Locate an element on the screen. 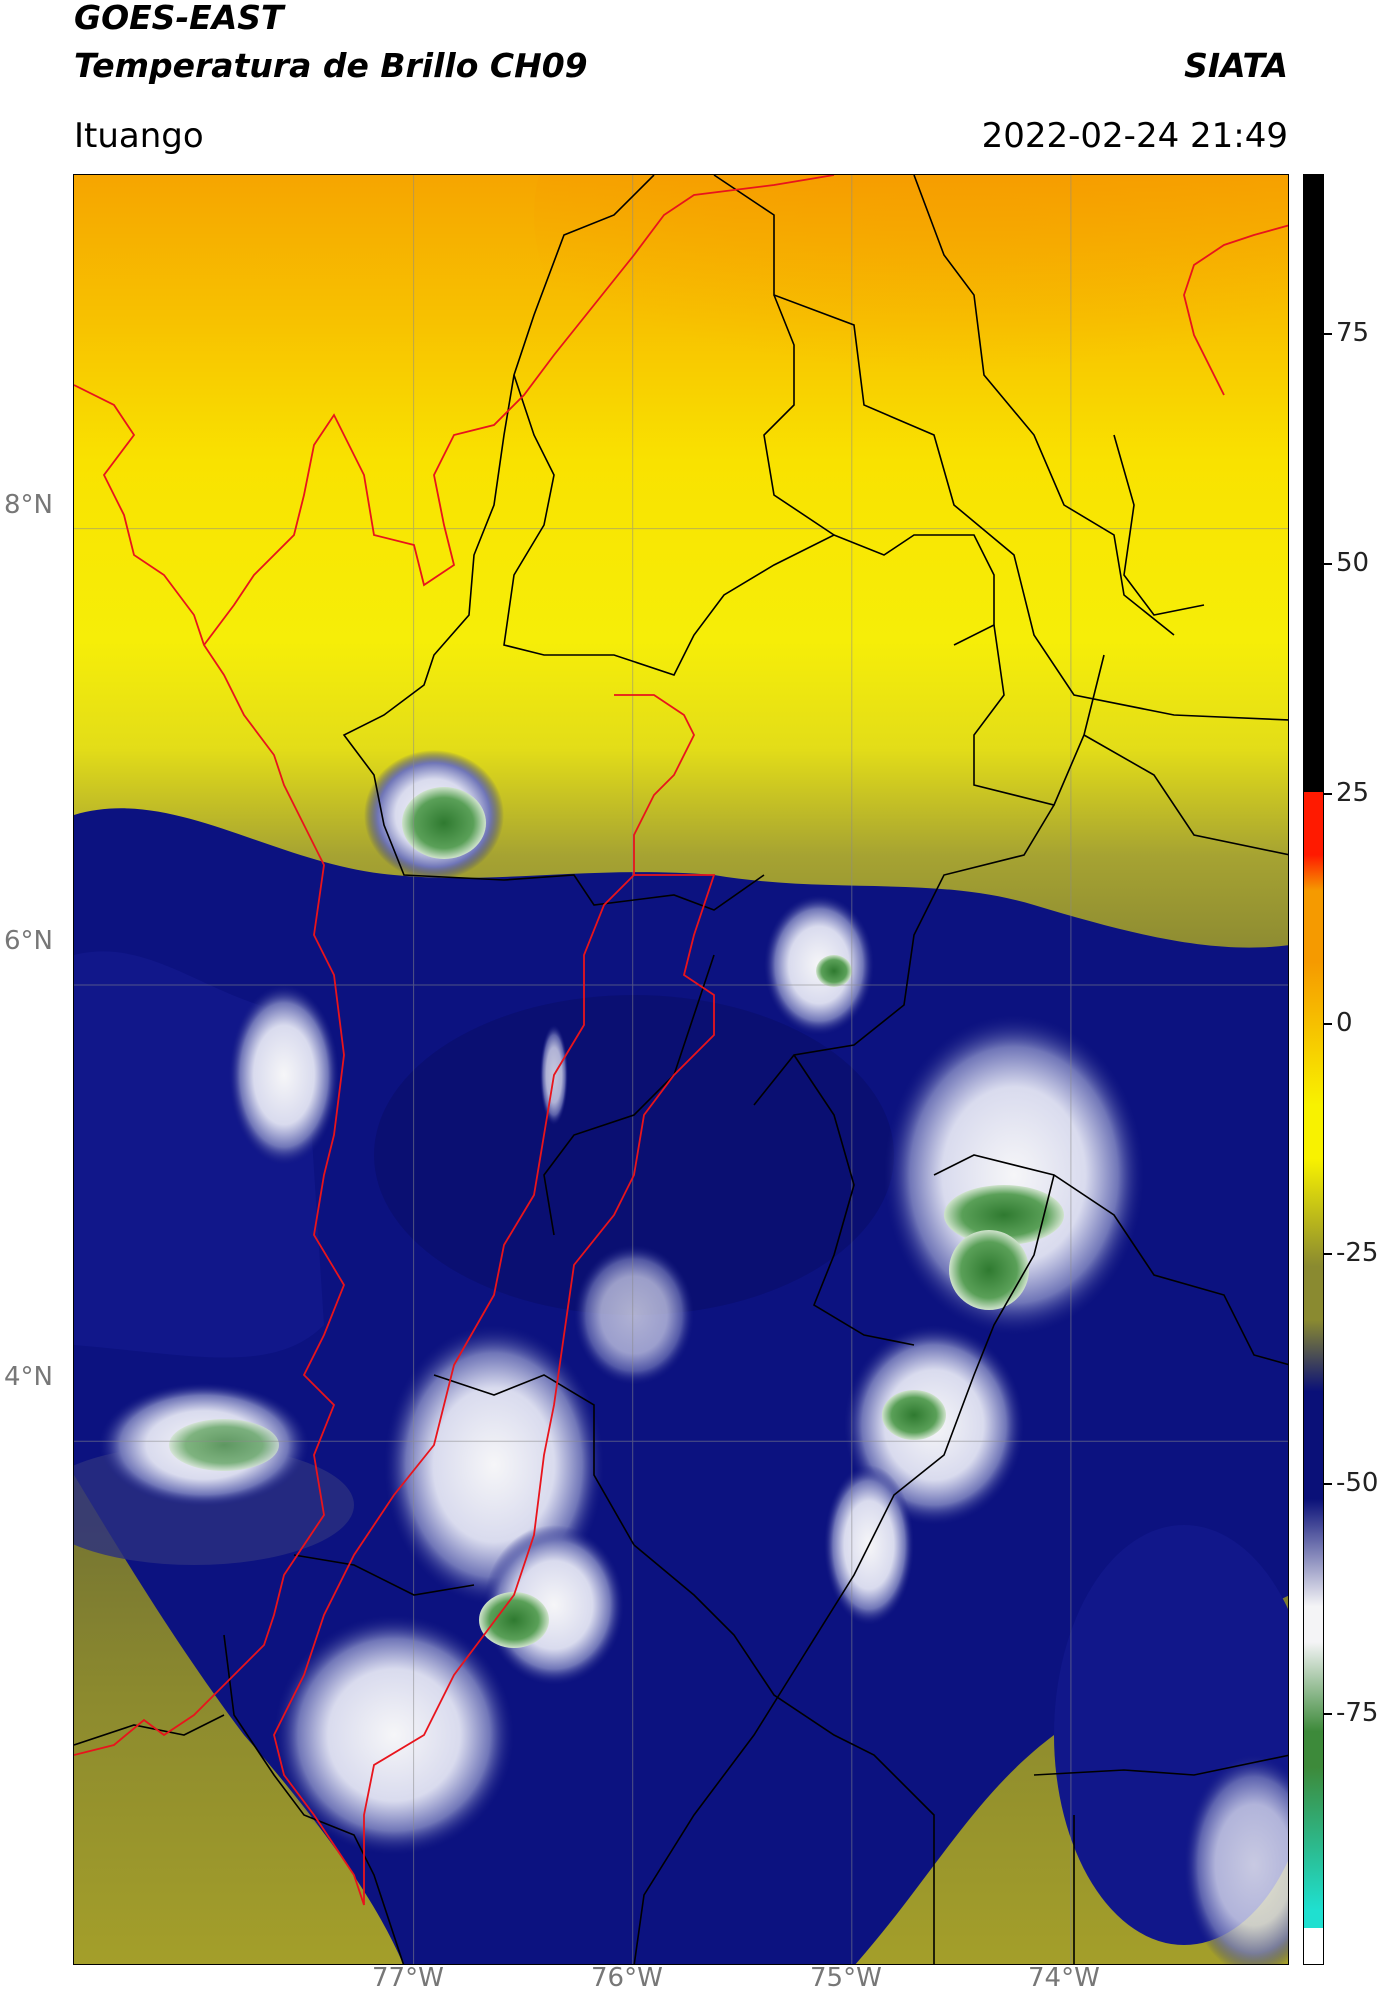 The width and height of the screenshot is (1384, 1993). product-title: Temperatura de Brillo CH09 is located at coordinates (331, 65).